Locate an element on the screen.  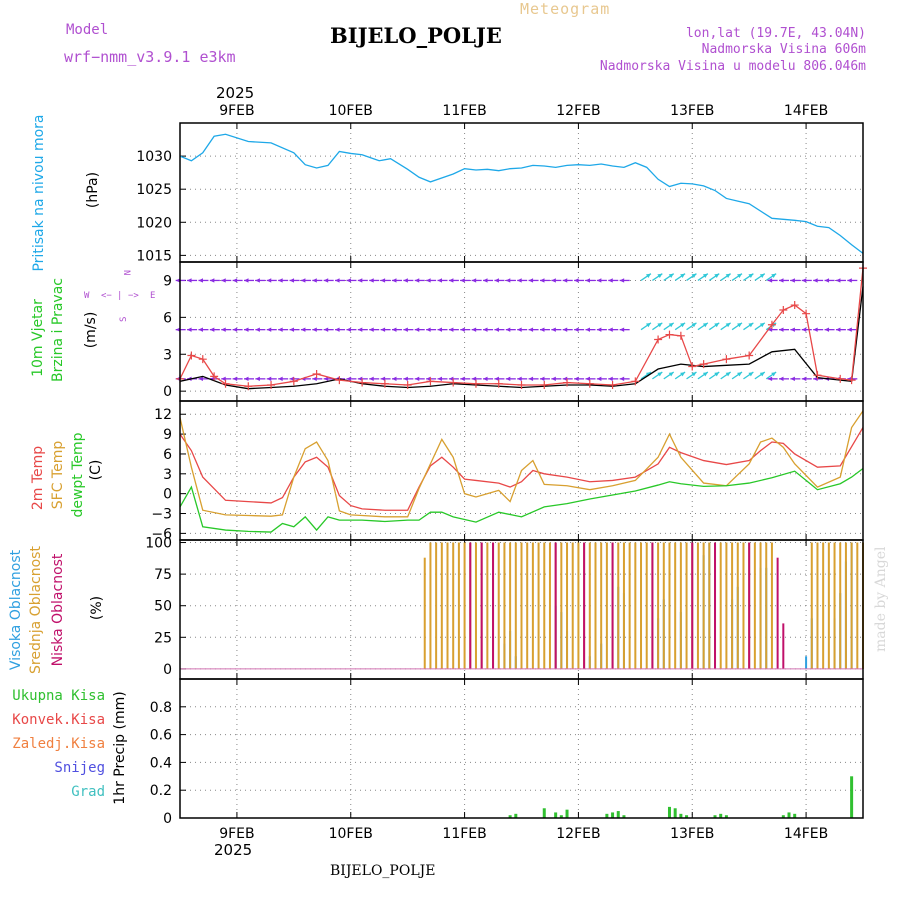
compass-right-arrow: −> is located at coordinates (133, 296).